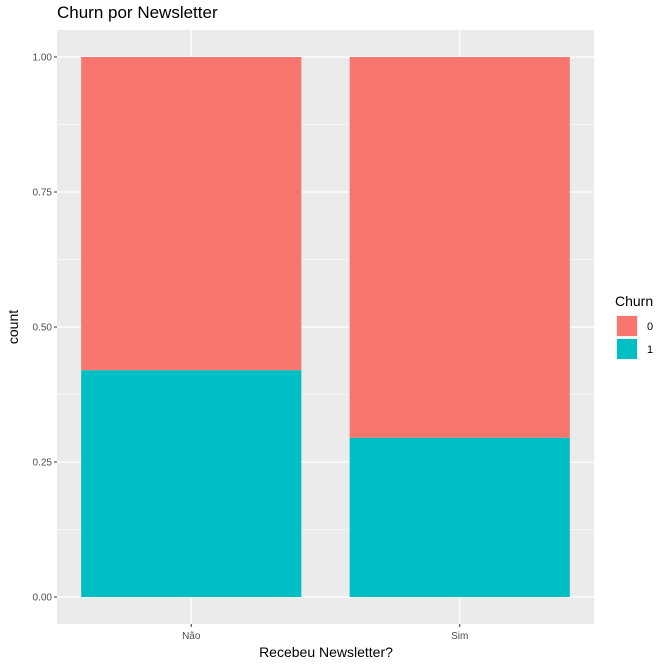 The width and height of the screenshot is (668, 668). What do you see at coordinates (137, 12) in the screenshot?
I see `chart-title: Churn por Newsletter` at bounding box center [137, 12].